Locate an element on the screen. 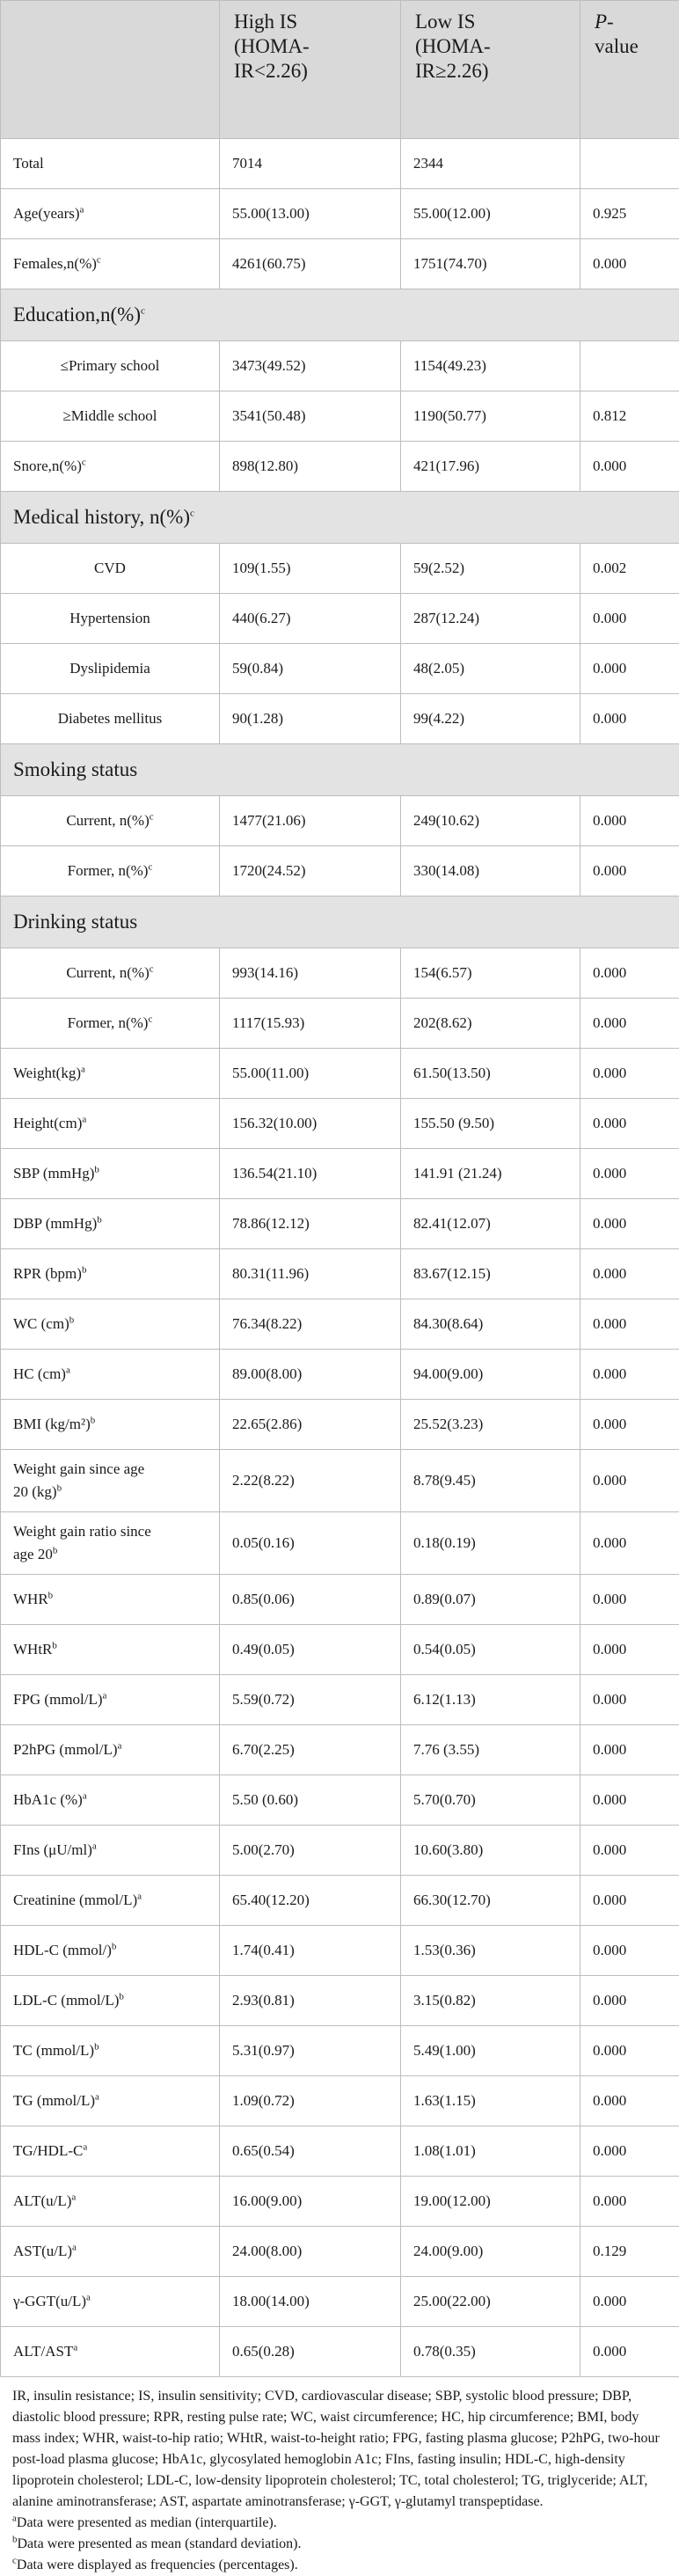  high-is-value: 2.93(0.81) is located at coordinates (310, 2001).